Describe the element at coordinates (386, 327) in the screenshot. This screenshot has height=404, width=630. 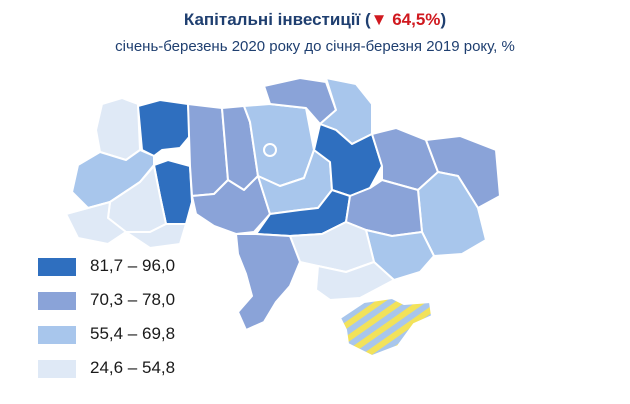
I see `region-crimea` at that location.